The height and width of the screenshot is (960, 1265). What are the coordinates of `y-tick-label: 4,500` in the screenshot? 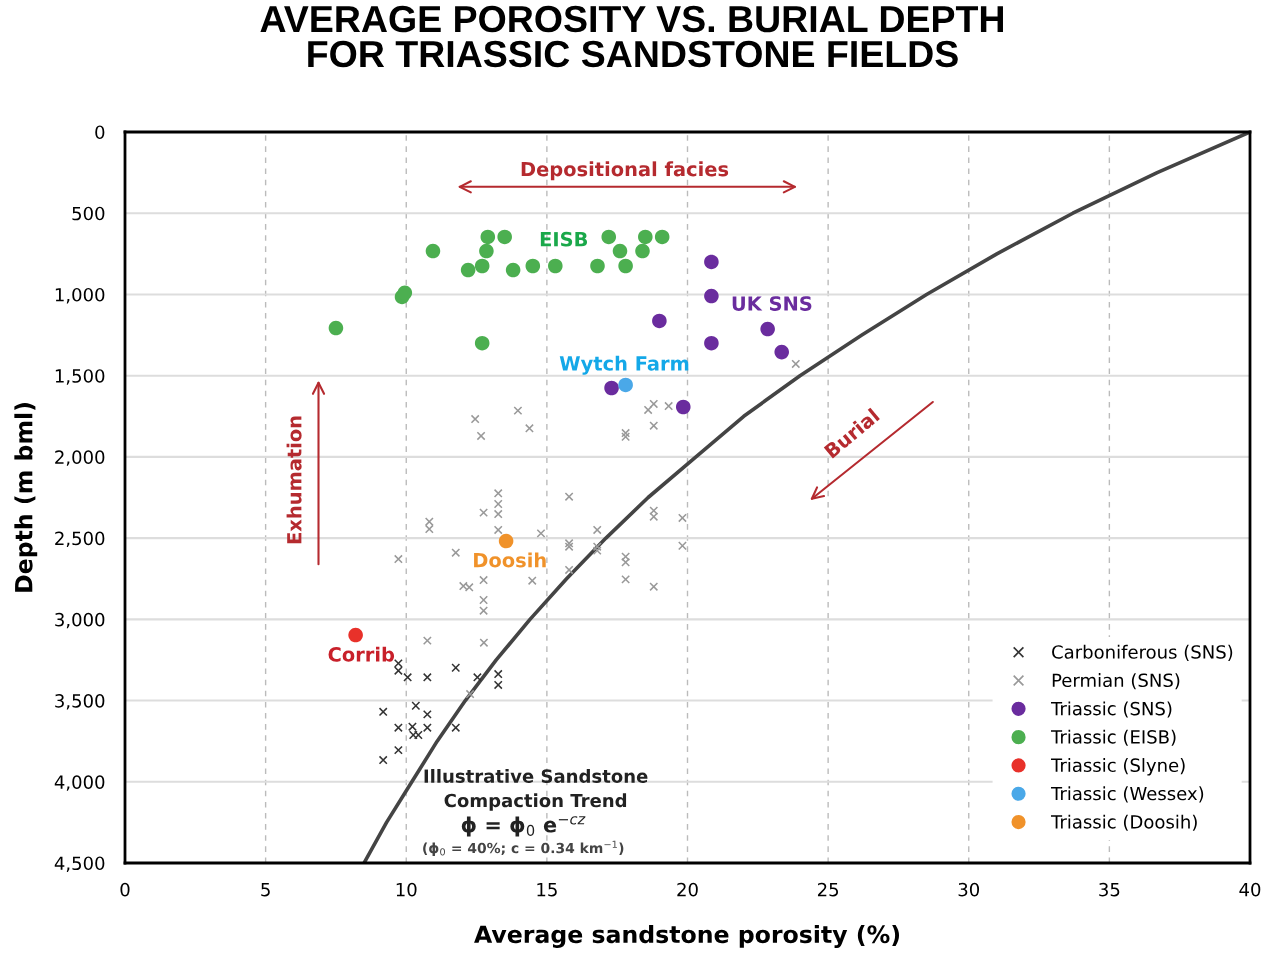 It's located at (79, 864).